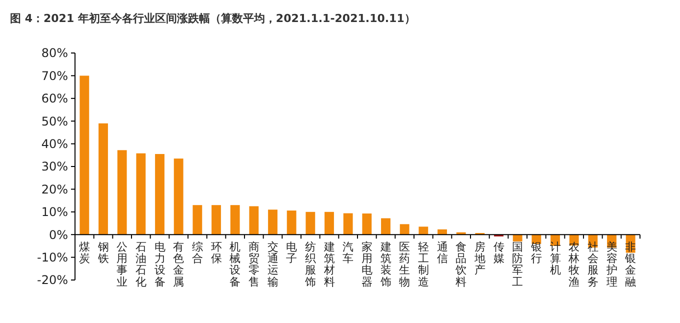 Image resolution: width=680 pixels, height=323 pixels. What do you see at coordinates (160, 264) in the screenshot?
I see `x-tick-label: 电力设备` at bounding box center [160, 264].